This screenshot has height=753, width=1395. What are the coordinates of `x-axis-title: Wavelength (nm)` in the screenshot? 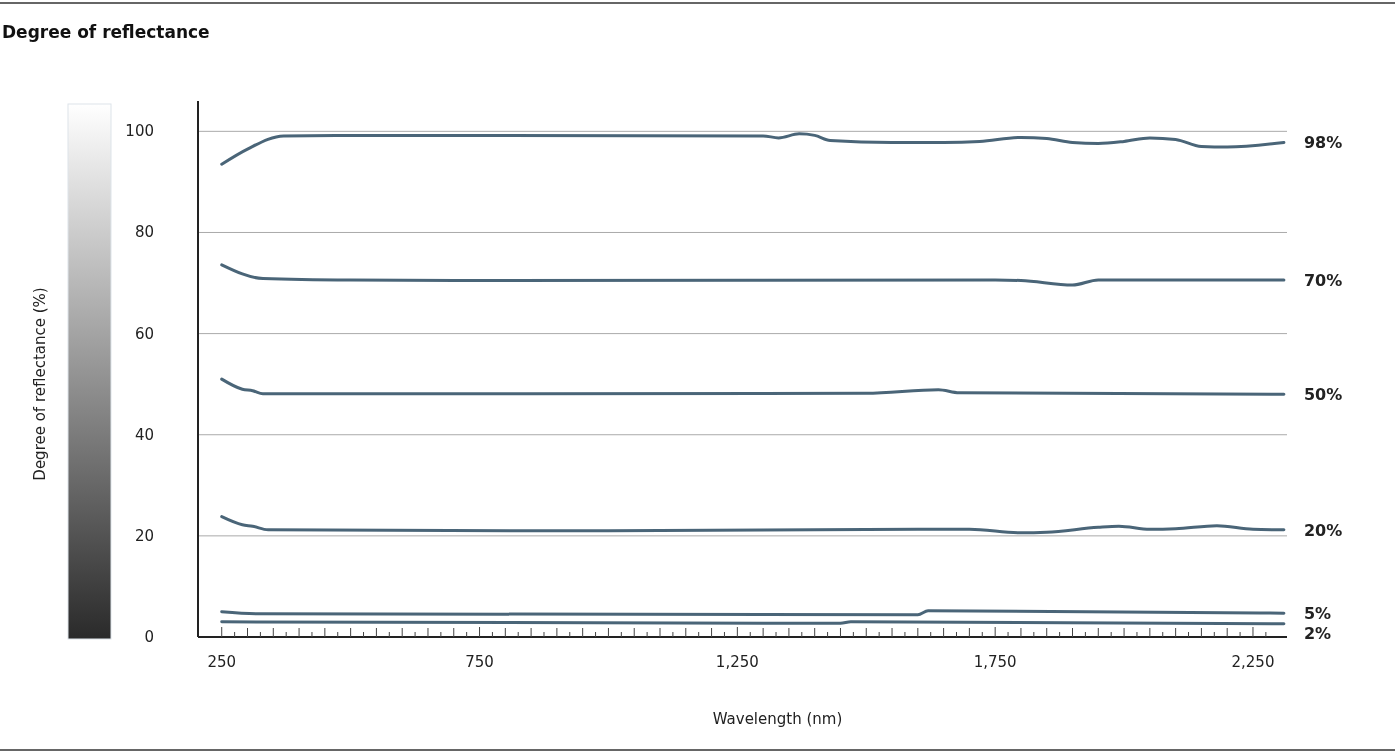 It's located at (777, 719).